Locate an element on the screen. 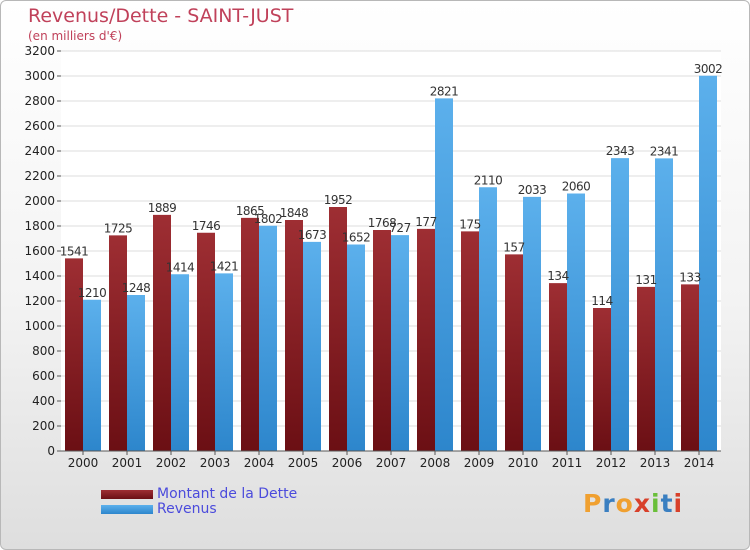 The height and width of the screenshot is (550, 750). chart-subtitle: (en milliers d'€) is located at coordinates (75, 36).